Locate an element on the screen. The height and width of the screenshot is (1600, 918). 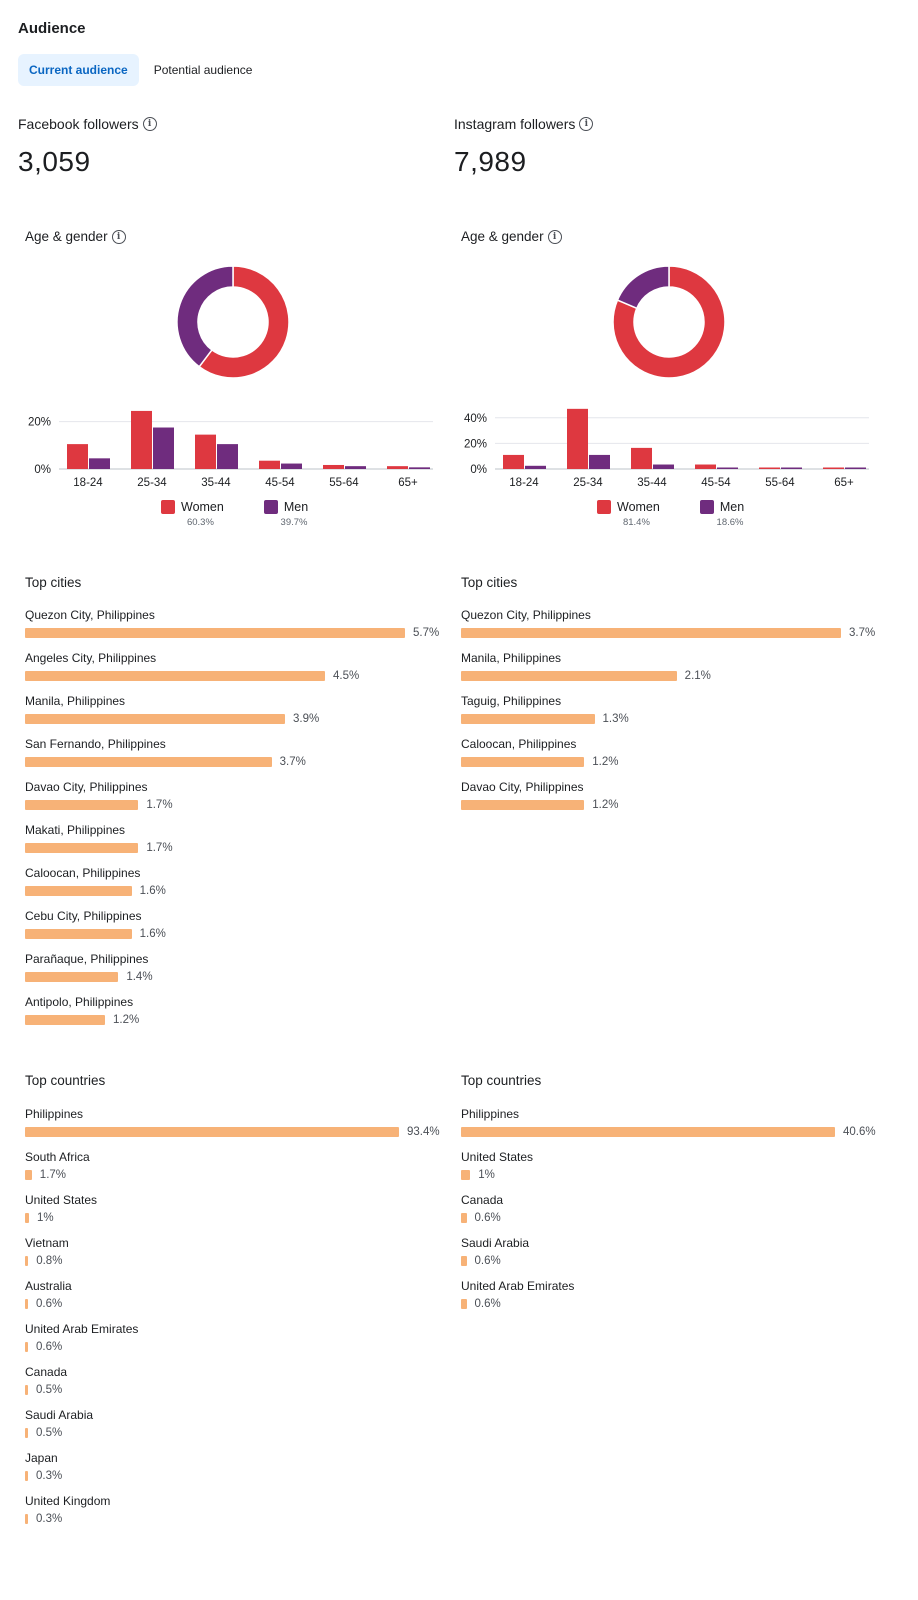
list-item-pct: 1% is located at coordinates (486, 1175).